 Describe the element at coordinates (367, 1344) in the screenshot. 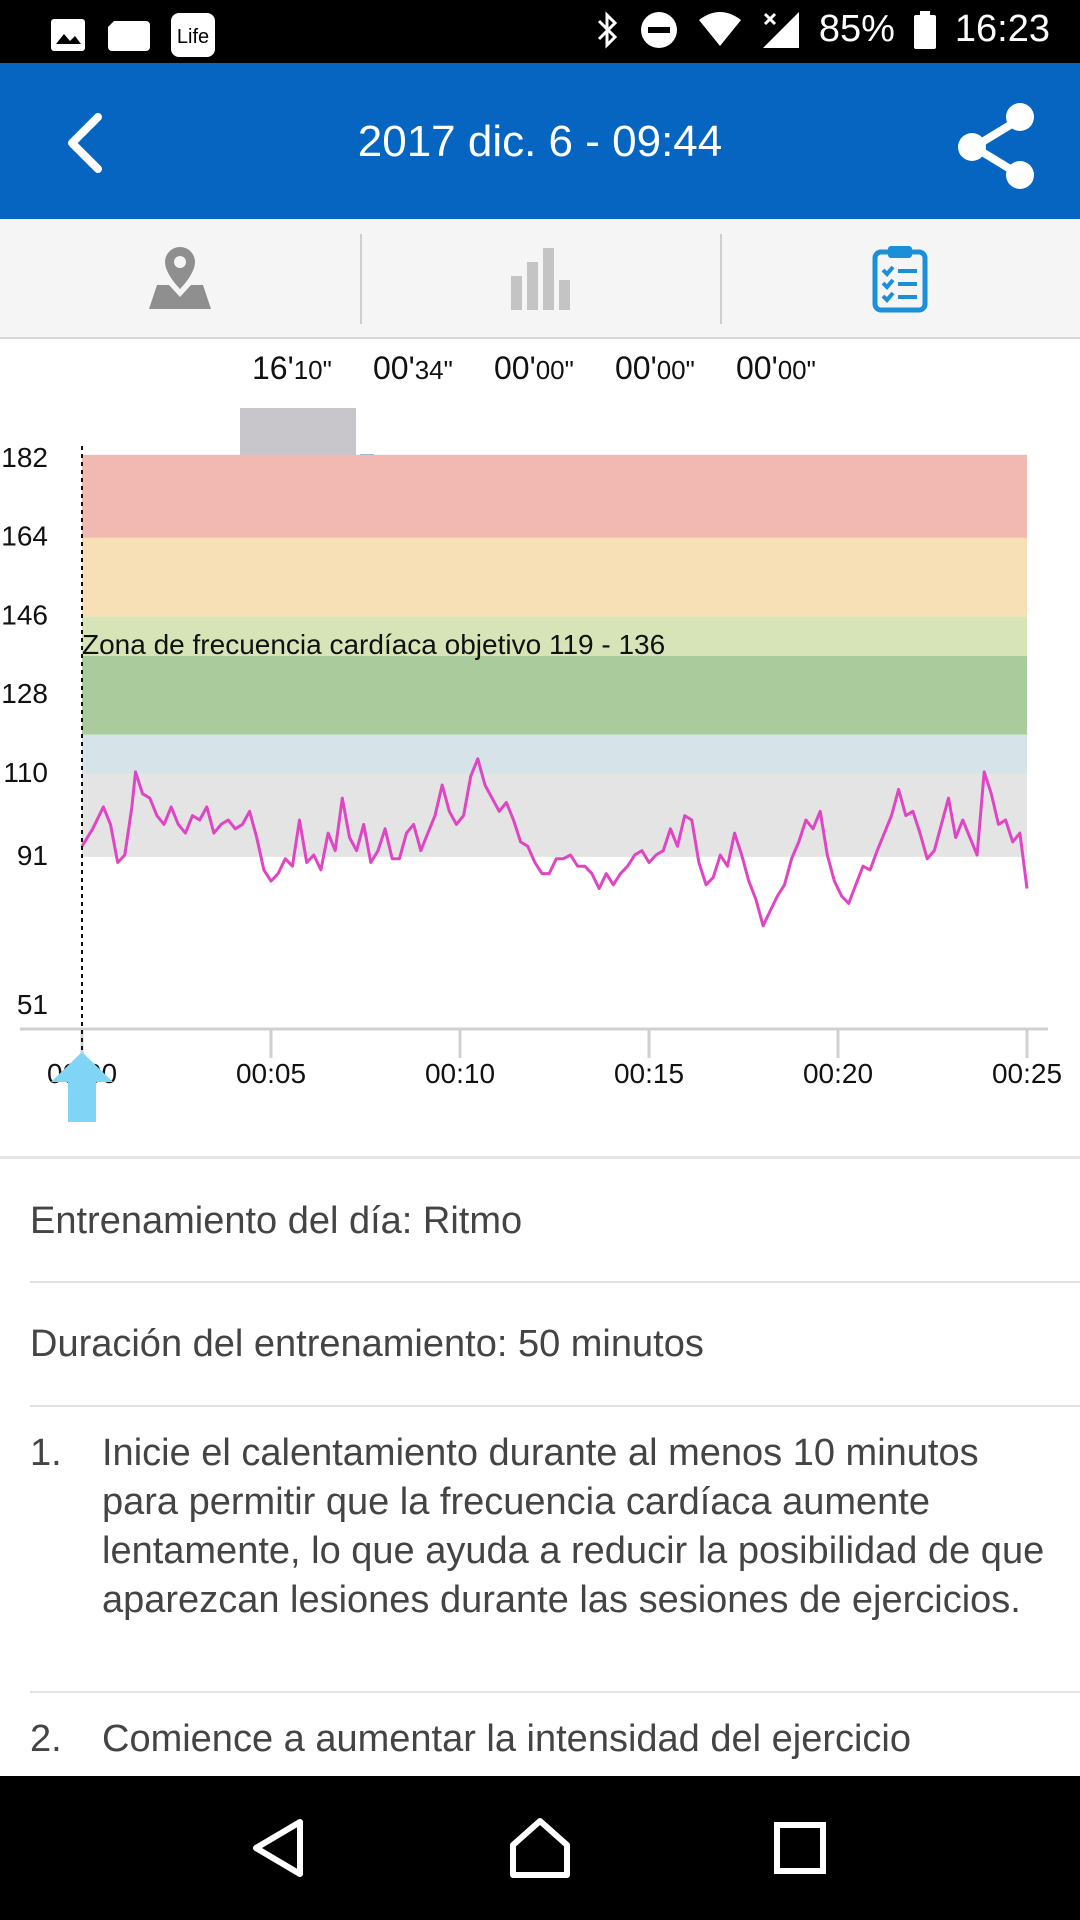

I see `workout-duration: Duración del entrenamiento: 50 minutos` at that location.